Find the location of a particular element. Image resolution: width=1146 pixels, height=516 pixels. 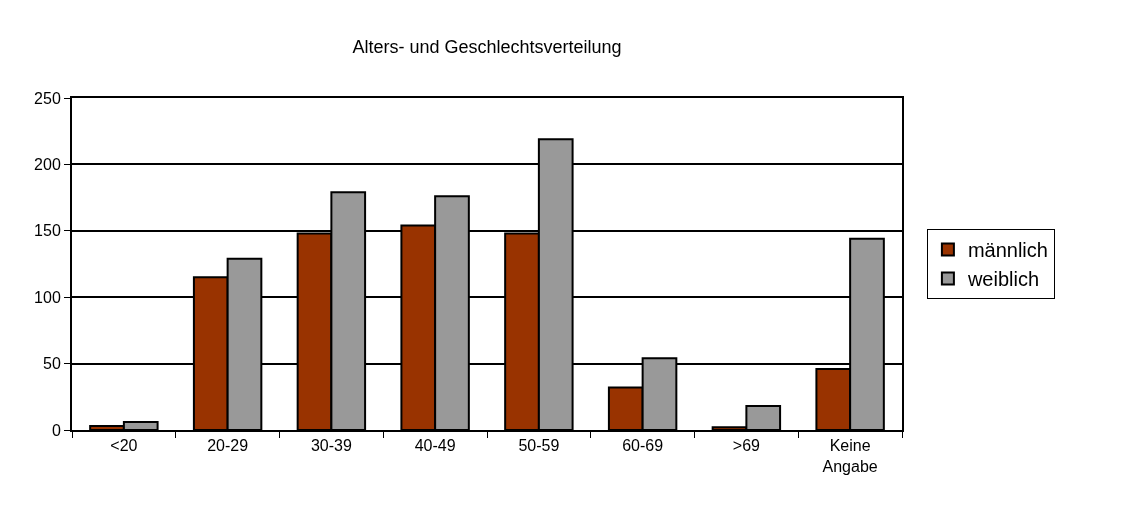

y-tick-label: 250 is located at coordinates (47, 98).